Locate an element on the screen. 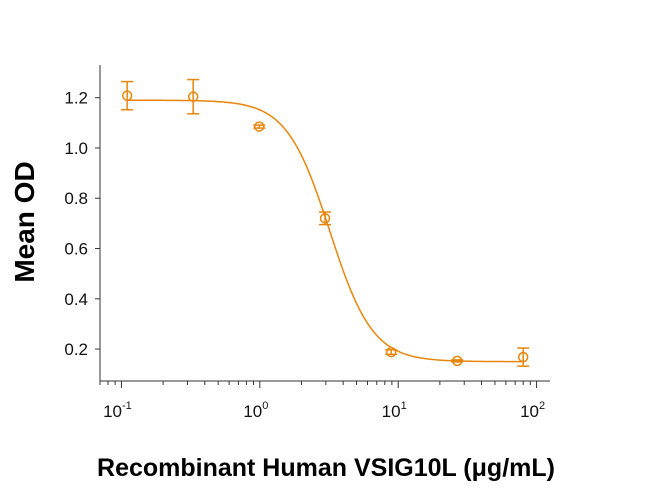 The width and height of the screenshot is (650, 489). x-tick-exponent: 1 is located at coordinates (404, 406).